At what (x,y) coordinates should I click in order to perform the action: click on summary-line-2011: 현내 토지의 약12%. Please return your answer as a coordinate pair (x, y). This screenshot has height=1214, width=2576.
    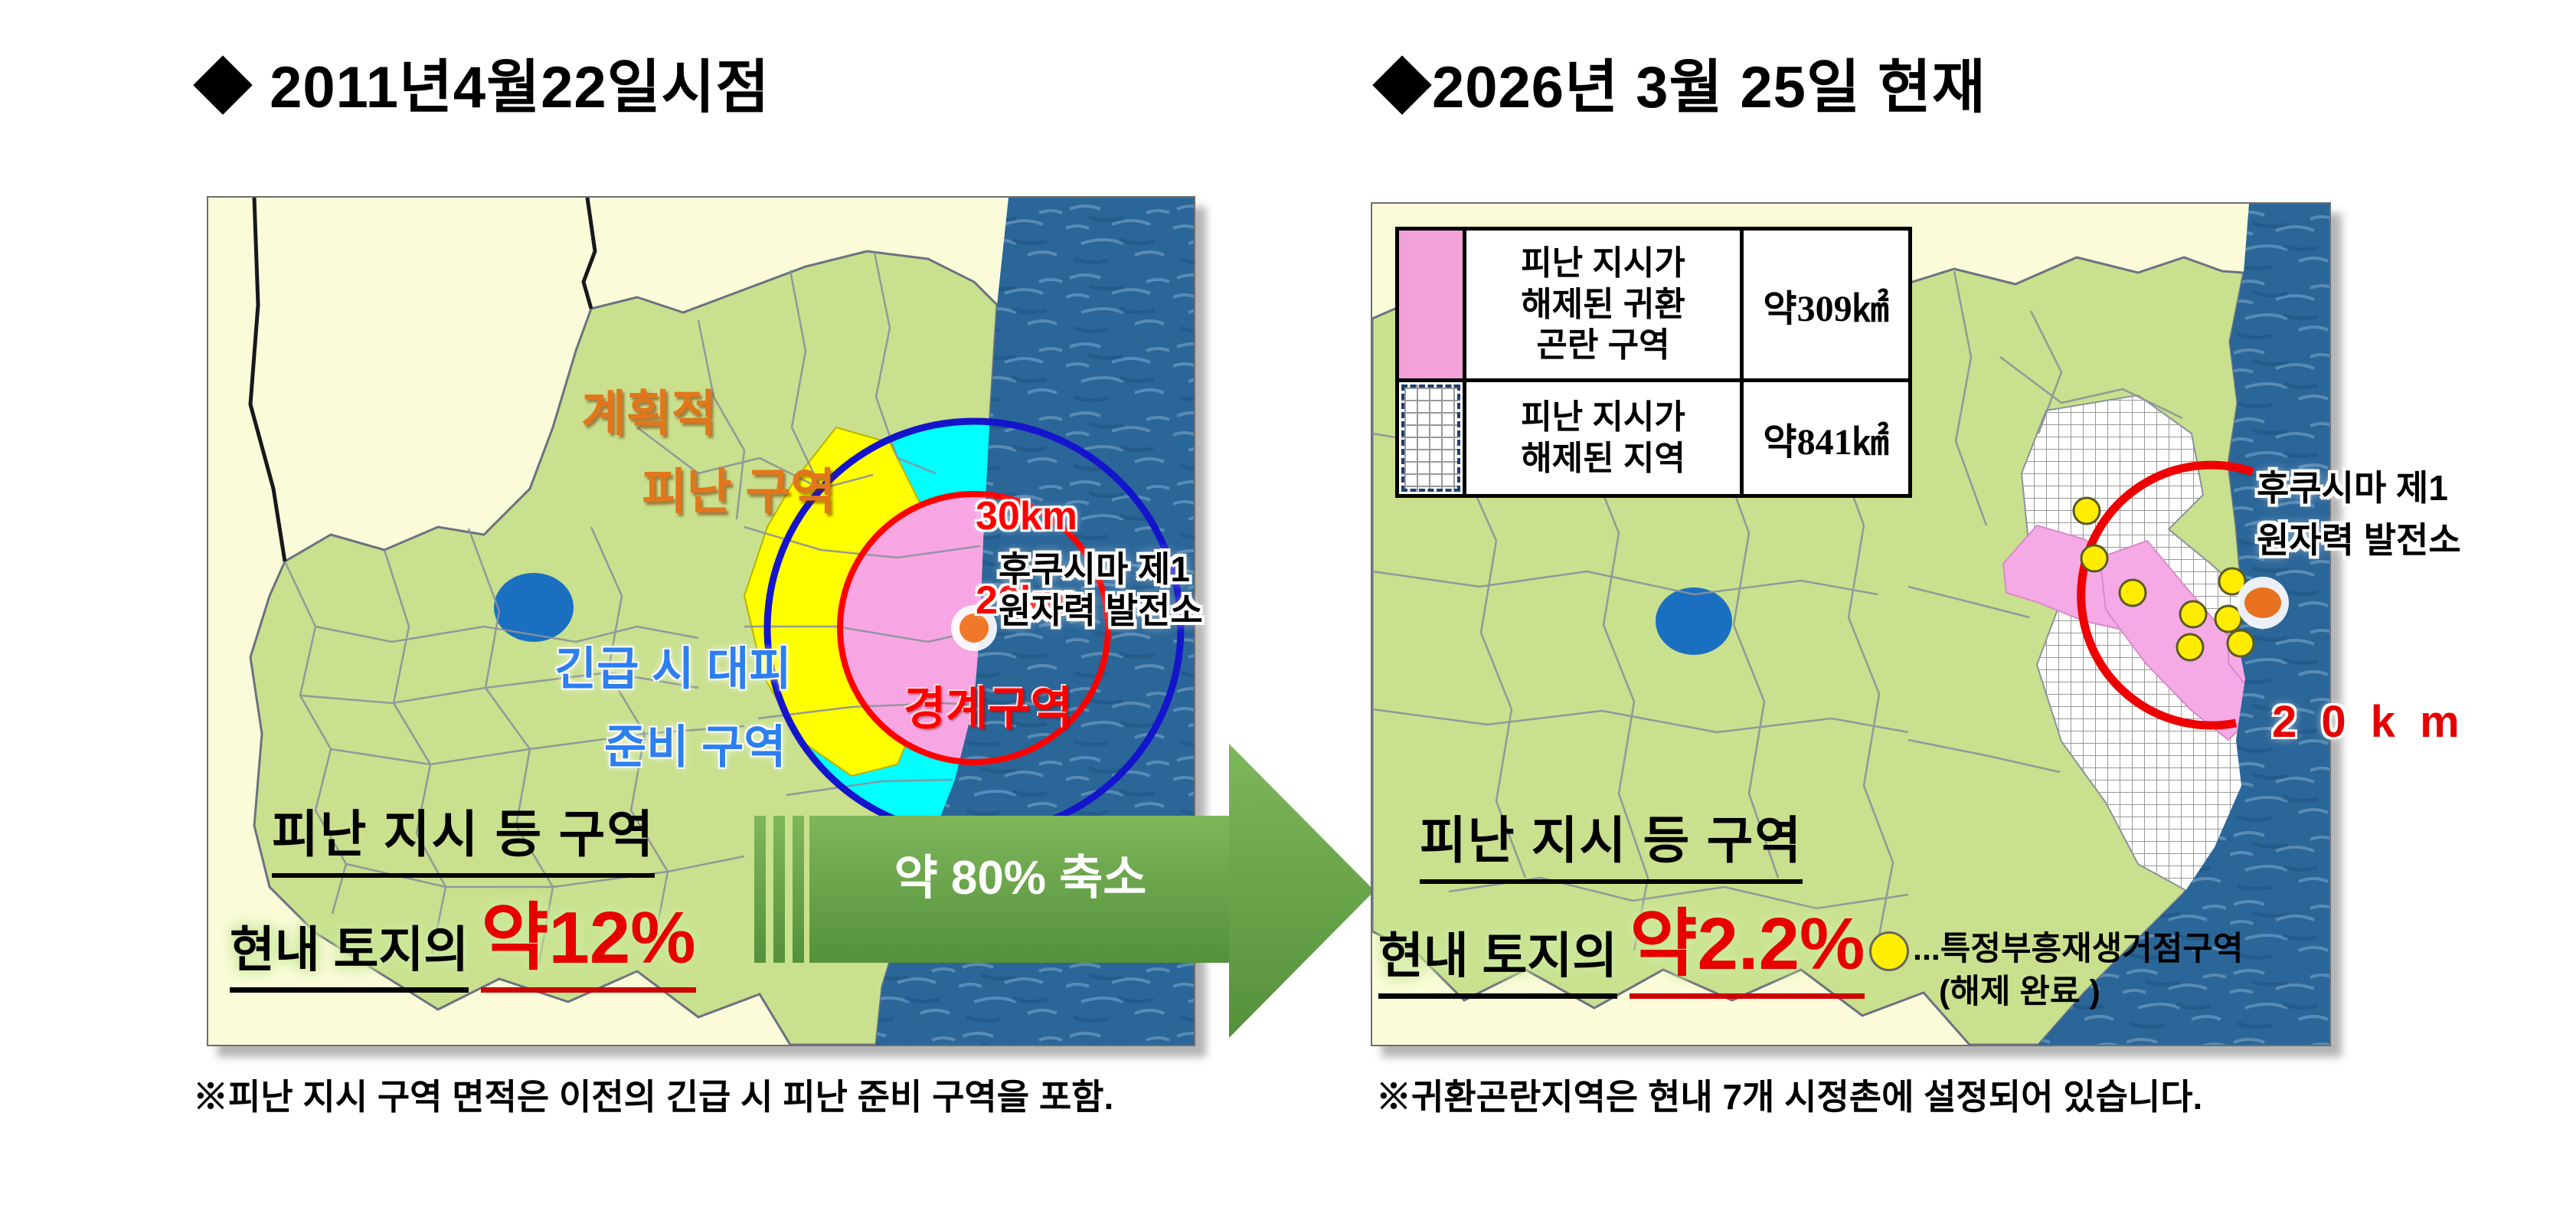
    Looking at the image, I should click on (463, 935).